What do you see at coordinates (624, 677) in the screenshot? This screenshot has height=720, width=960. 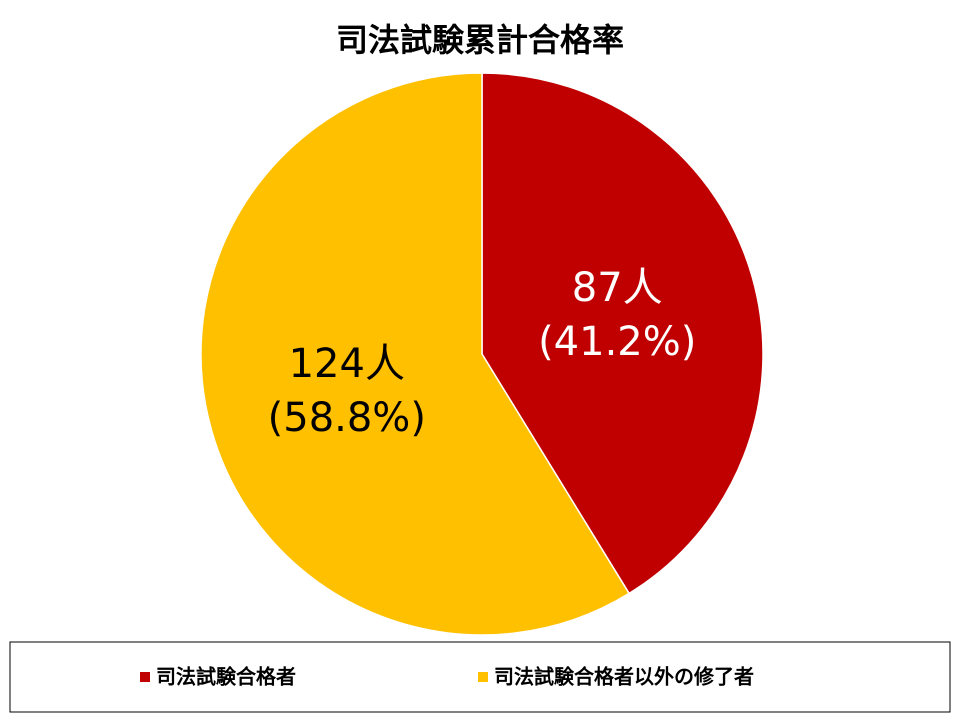 I see `legend-label: 司法試験合格者以外の修了者` at bounding box center [624, 677].